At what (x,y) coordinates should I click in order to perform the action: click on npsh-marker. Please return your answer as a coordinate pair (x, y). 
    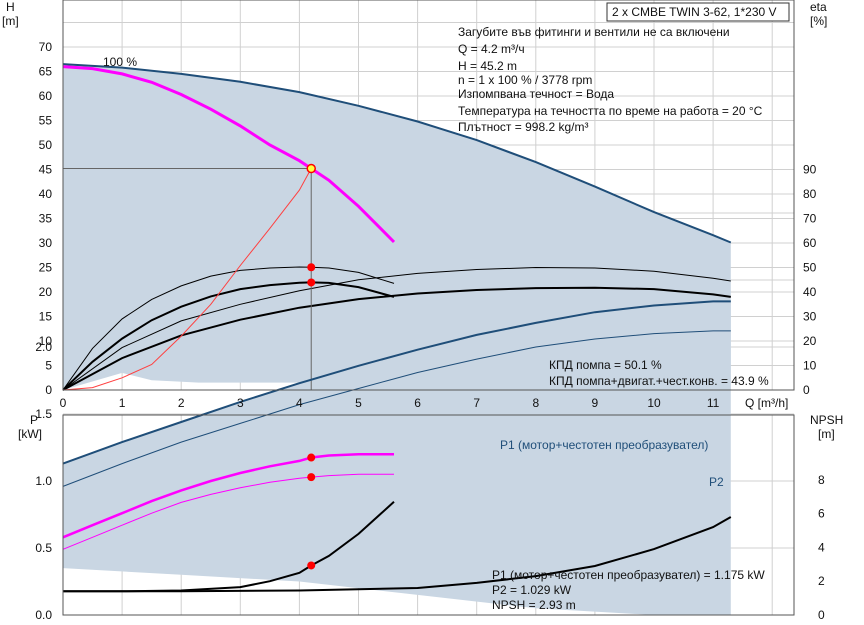
    Looking at the image, I should click on (311, 565).